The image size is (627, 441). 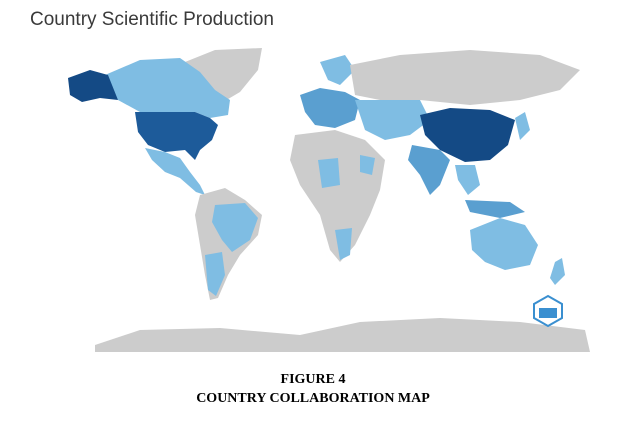 What do you see at coordinates (343, 244) in the screenshot?
I see `south-africa` at bounding box center [343, 244].